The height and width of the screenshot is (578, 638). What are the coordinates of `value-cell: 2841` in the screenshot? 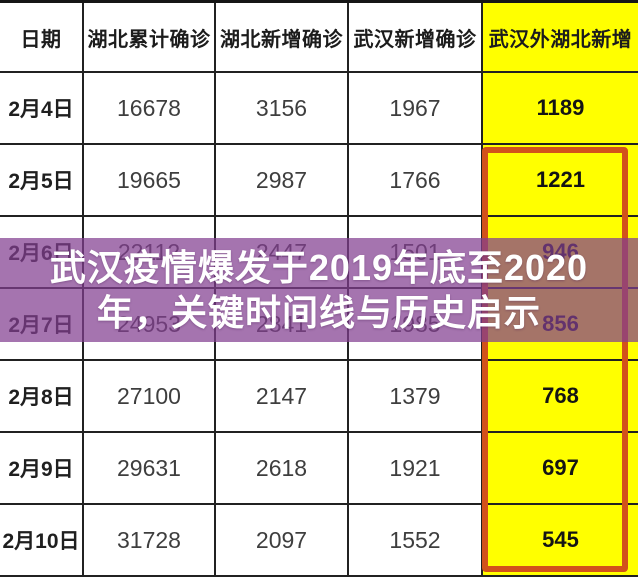 It's located at (282, 325).